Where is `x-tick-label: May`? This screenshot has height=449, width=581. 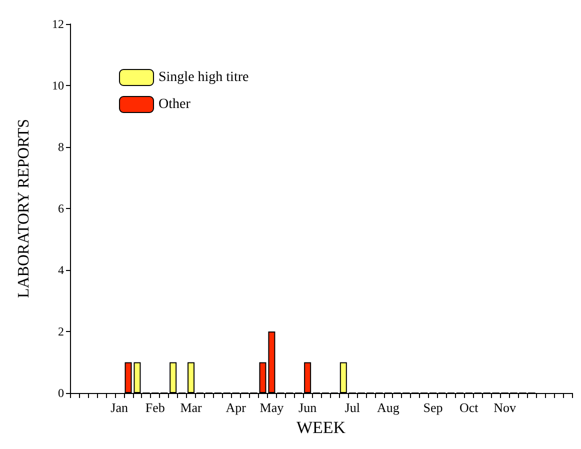
x-tick-label: May is located at coordinates (272, 407).